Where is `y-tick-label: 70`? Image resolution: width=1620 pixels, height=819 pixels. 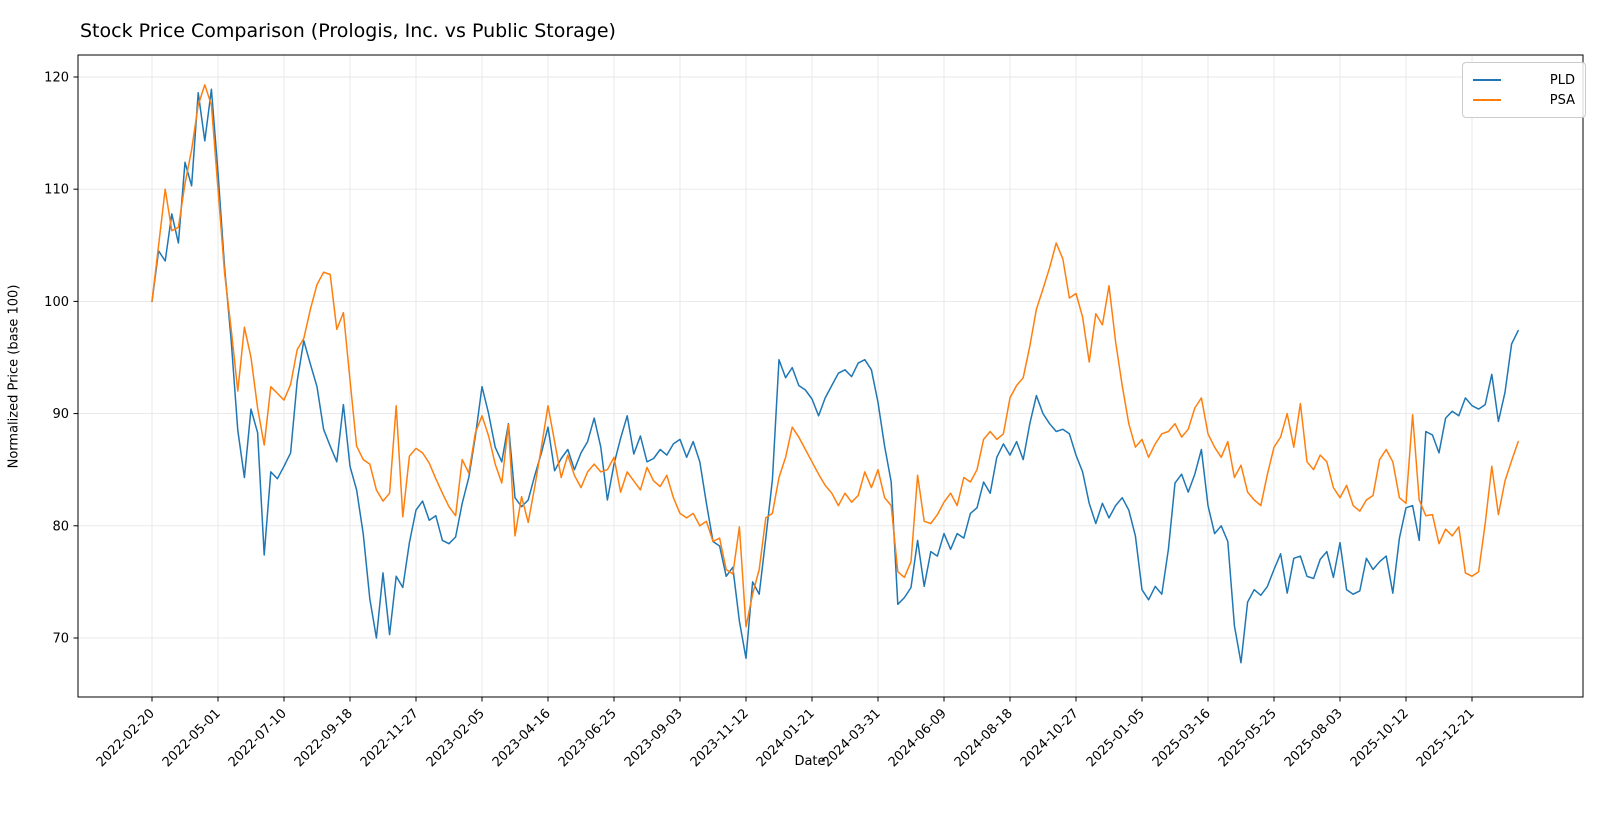 y-tick-label: 70 is located at coordinates (60, 638).